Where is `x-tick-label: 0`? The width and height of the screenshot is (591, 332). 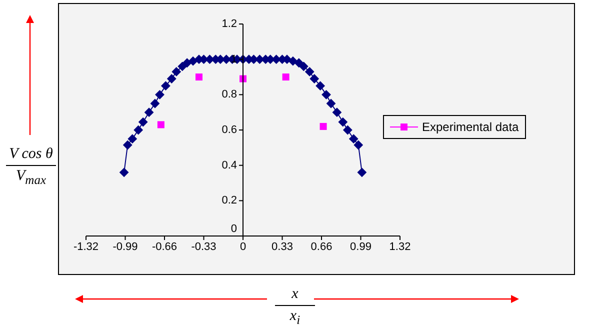
x-tick-label: 0 is located at coordinates (243, 246).